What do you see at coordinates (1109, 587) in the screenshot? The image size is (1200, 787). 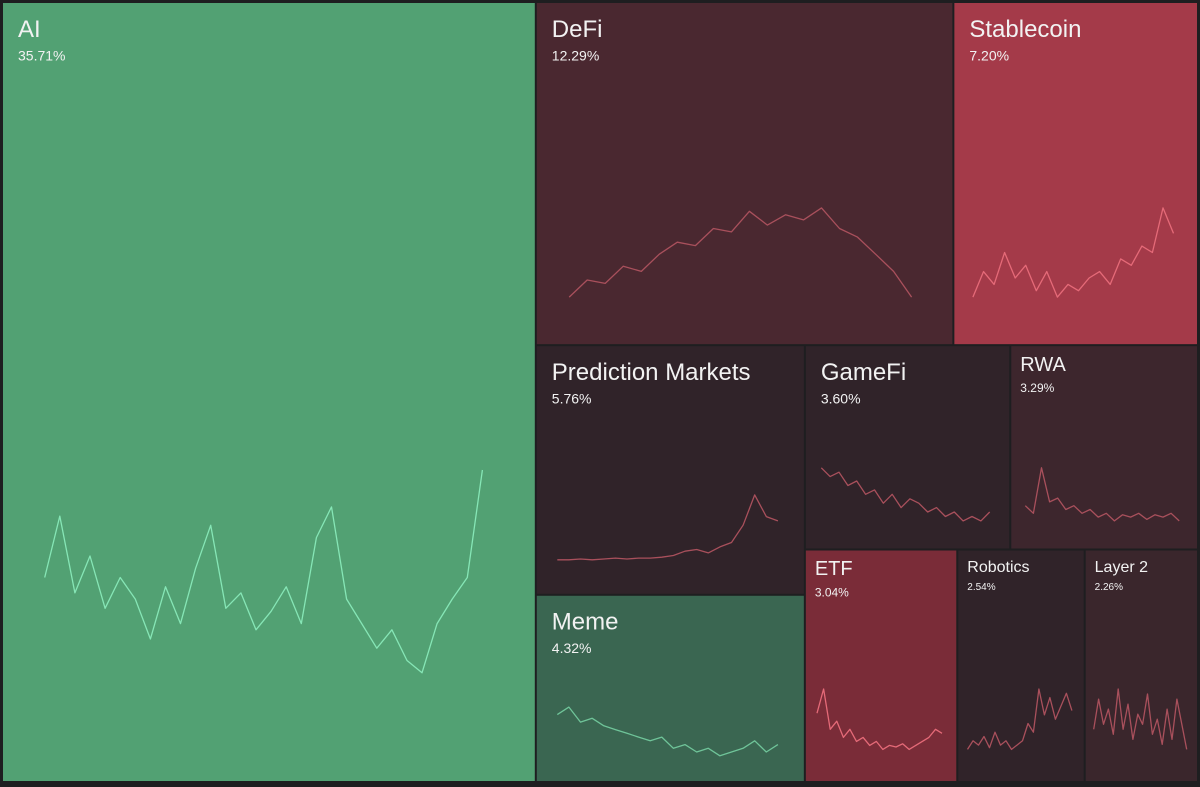 I see `tile-value-label: 2.26%` at bounding box center [1109, 587].